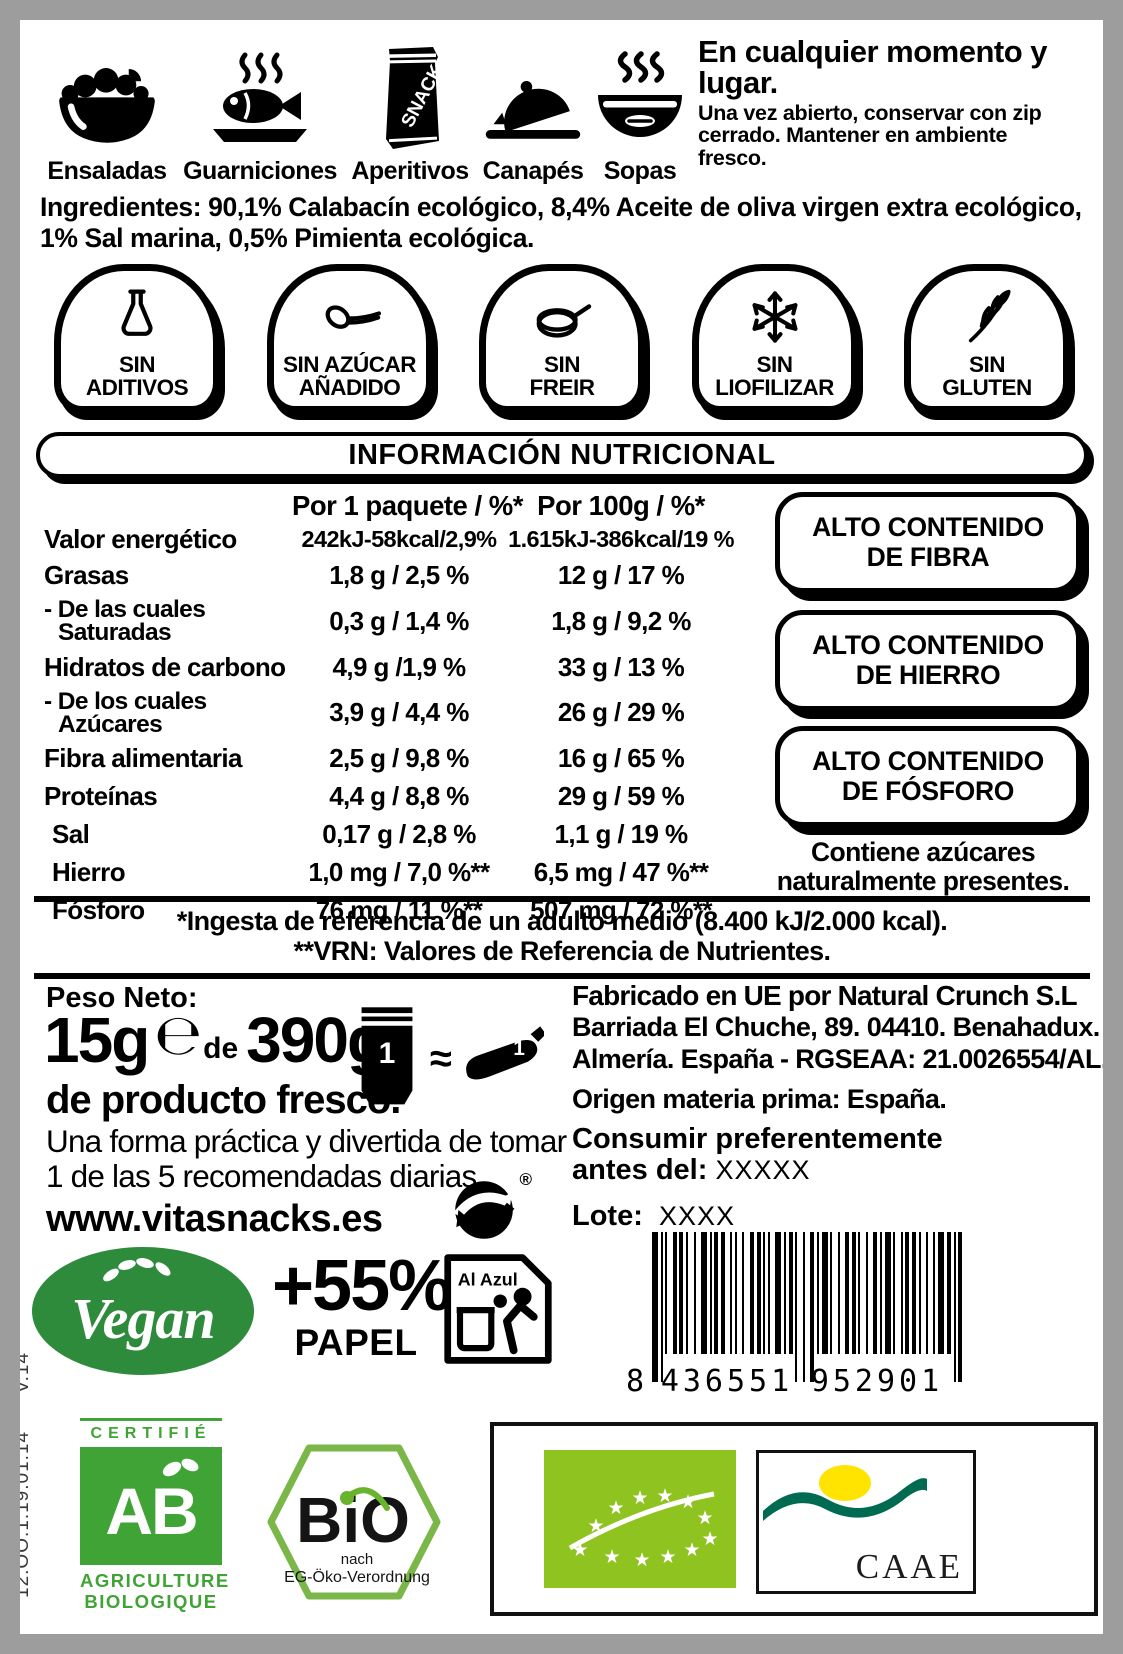 The height and width of the screenshot is (1654, 1123). What do you see at coordinates (763, 1170) in the screenshot?
I see `best-before-value: XXXXX` at bounding box center [763, 1170].